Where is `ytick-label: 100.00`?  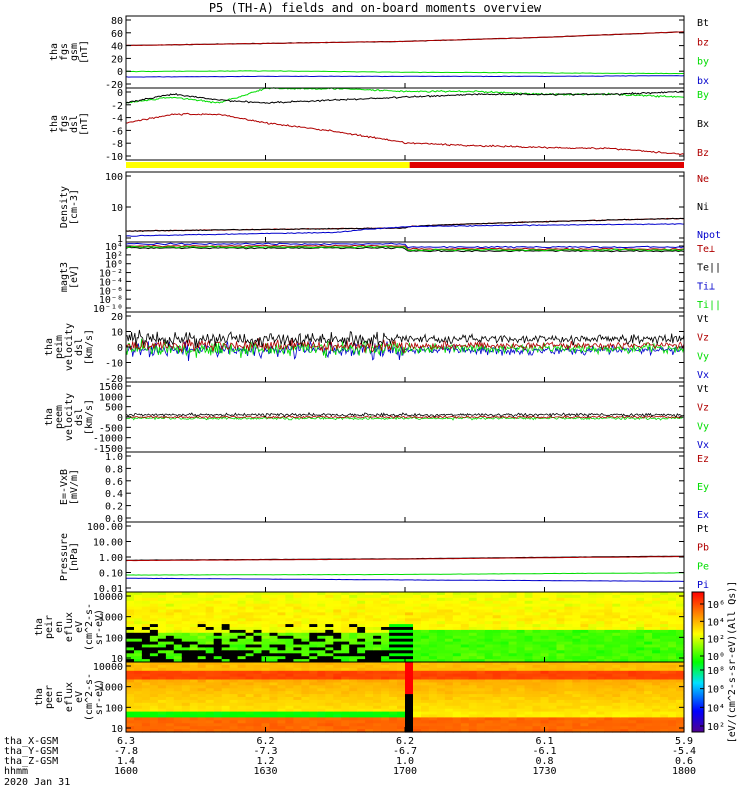 ytick-label: 100.00 is located at coordinates (105, 527).